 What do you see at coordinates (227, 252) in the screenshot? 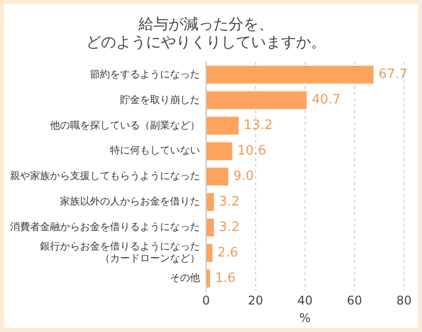
I see `data-label: 2.6` at bounding box center [227, 252].